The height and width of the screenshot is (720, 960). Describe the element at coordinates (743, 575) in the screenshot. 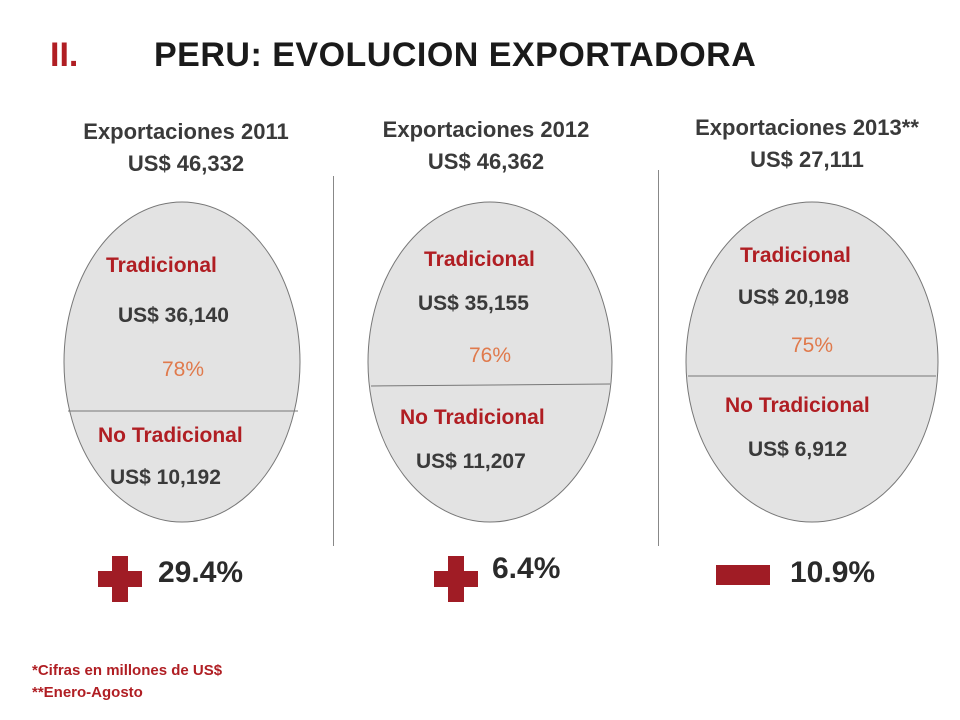

I see `minus-icon` at that location.